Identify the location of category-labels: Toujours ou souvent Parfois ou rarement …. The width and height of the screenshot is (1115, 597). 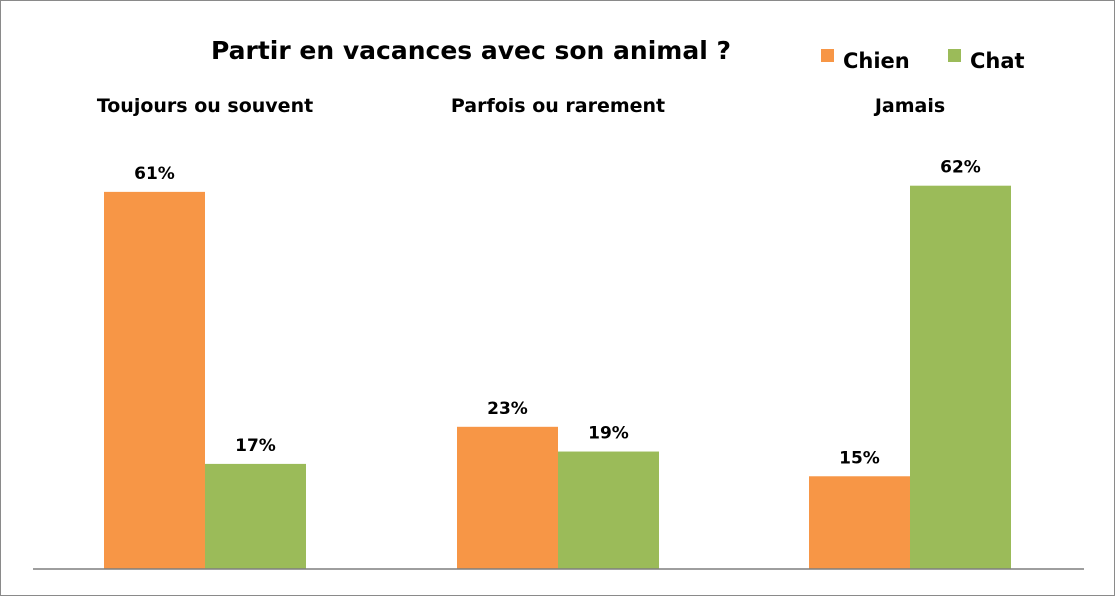
(521, 106).